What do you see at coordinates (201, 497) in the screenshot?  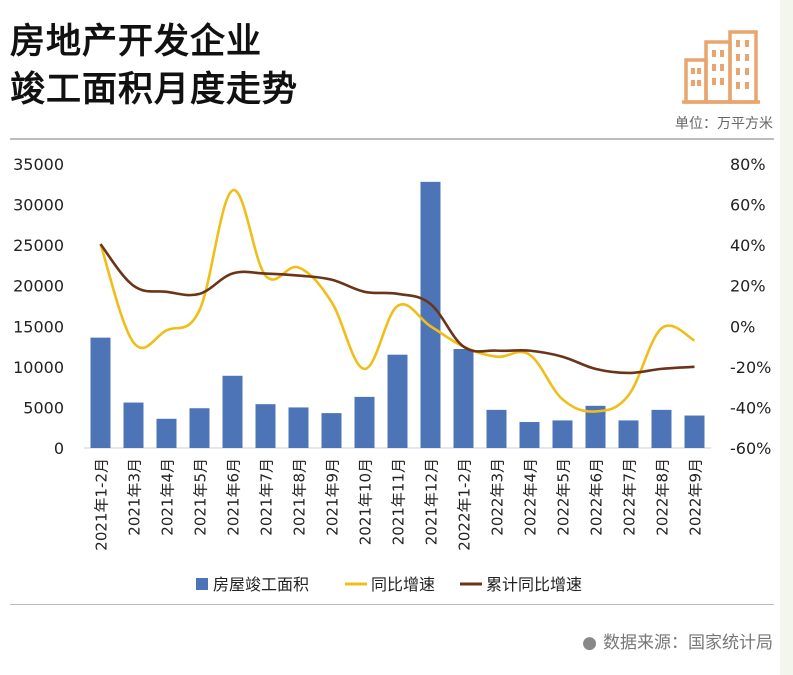 I see `x-tick-label: 2021年5月` at bounding box center [201, 497].